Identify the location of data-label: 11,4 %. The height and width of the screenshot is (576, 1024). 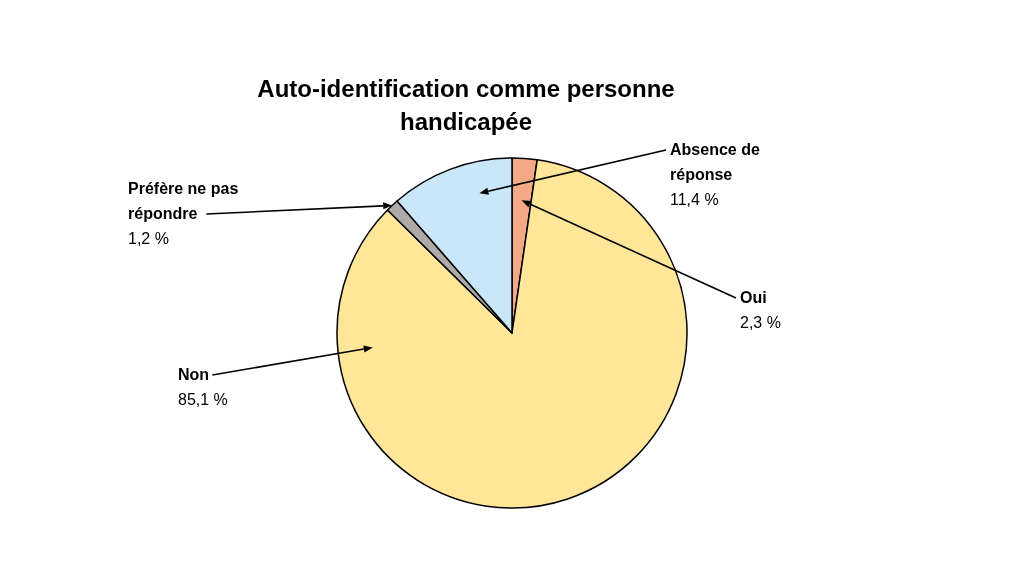
(694, 199).